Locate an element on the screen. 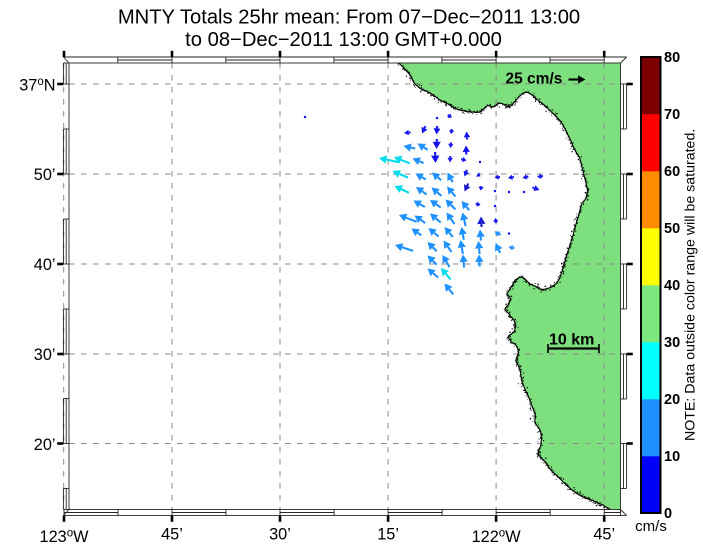 The height and width of the screenshot is (553, 703). svg-text: 10 is located at coordinates (672, 457).